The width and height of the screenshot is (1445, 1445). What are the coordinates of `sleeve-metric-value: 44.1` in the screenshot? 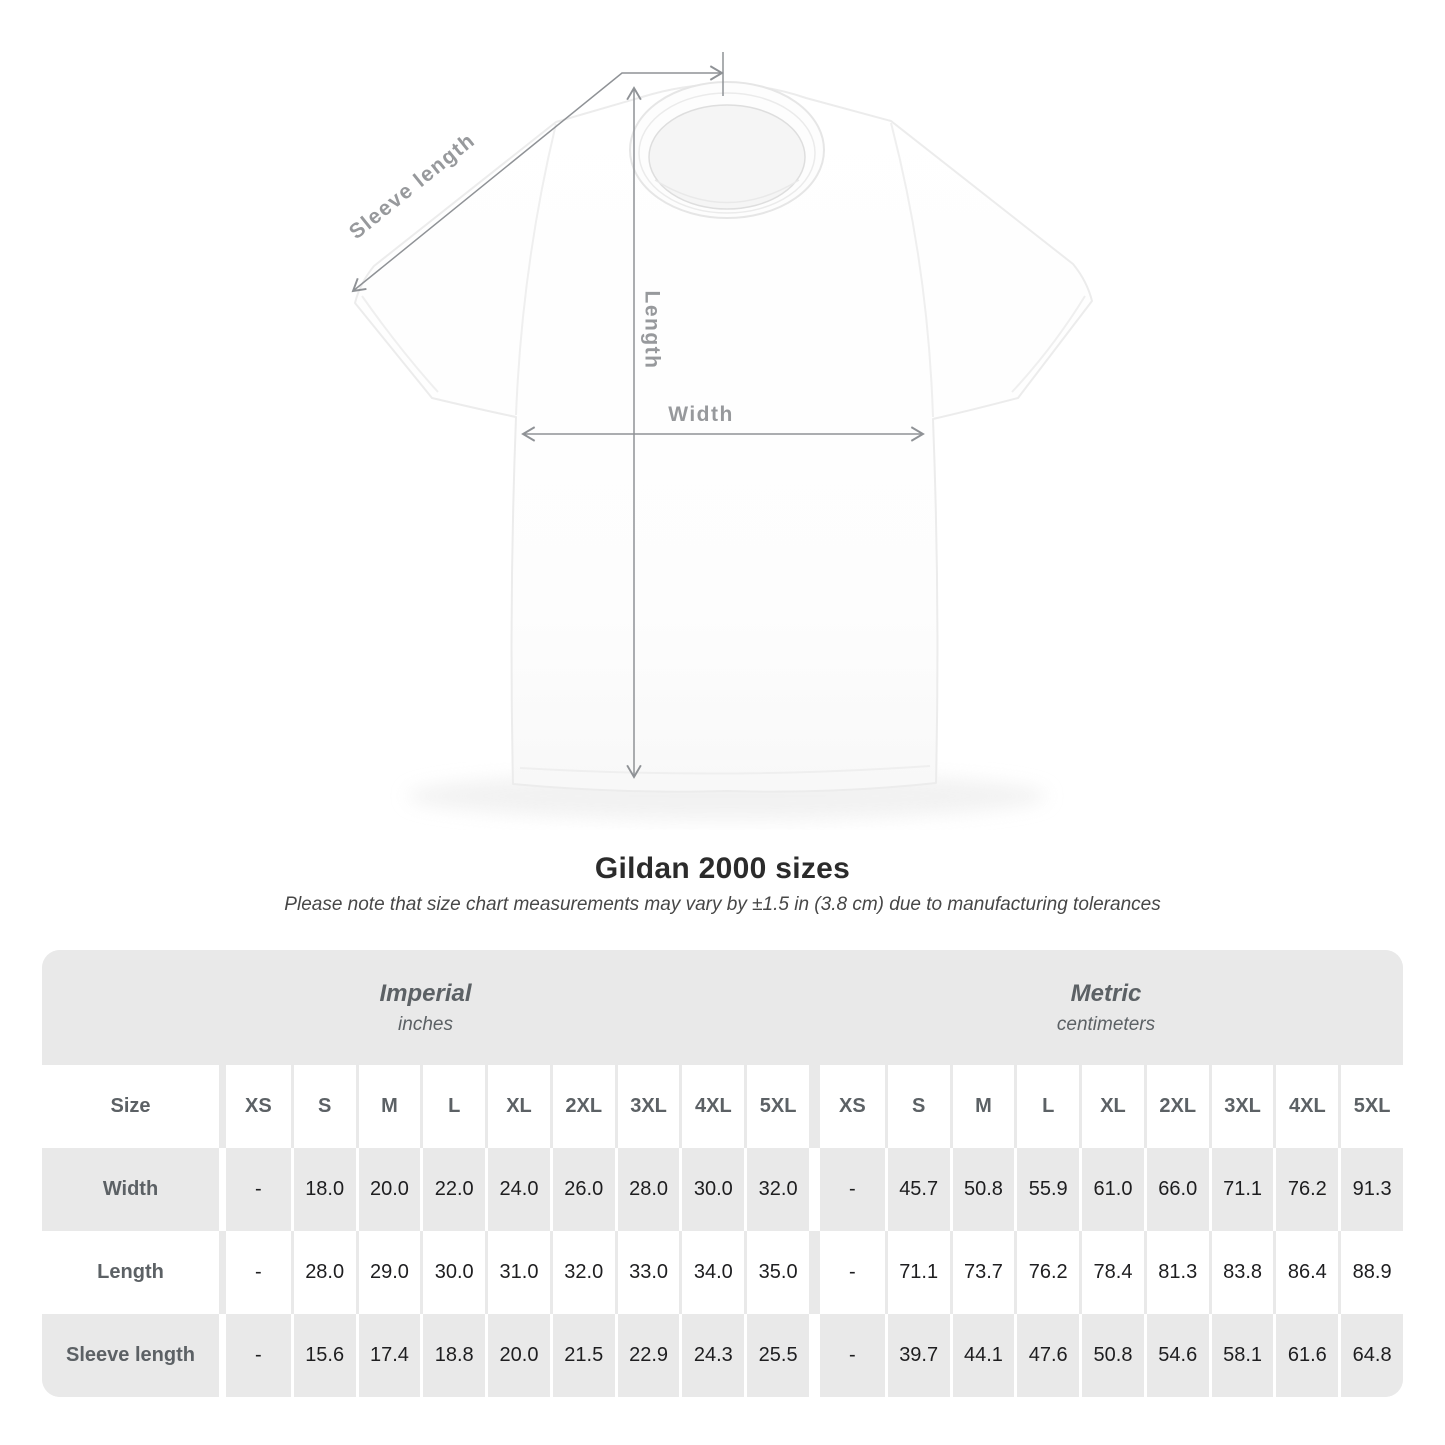 It's located at (982, 1355).